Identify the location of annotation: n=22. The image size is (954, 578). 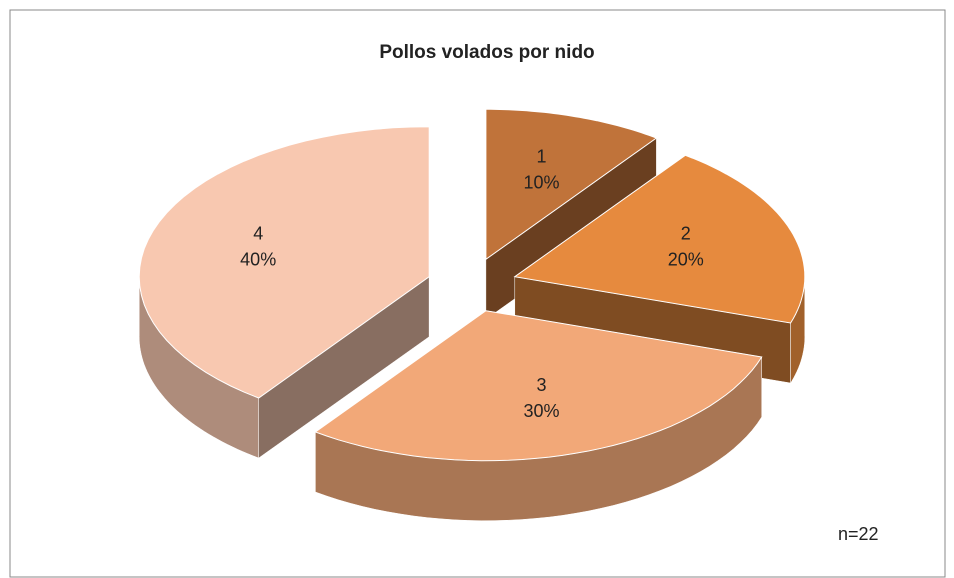
(858, 534).